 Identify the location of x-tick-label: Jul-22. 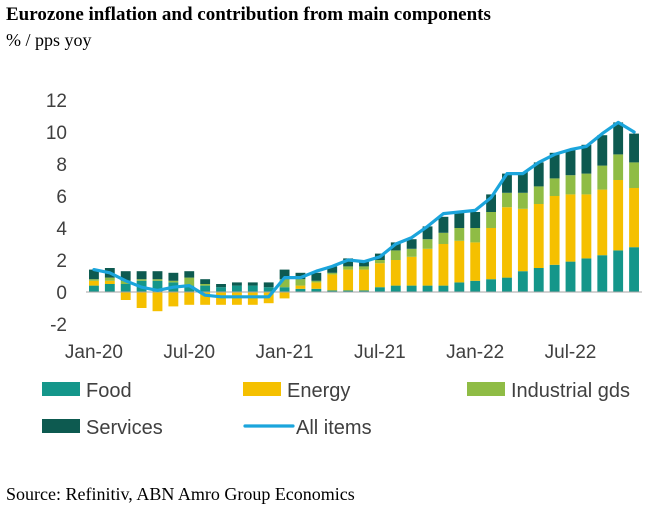
(571, 352).